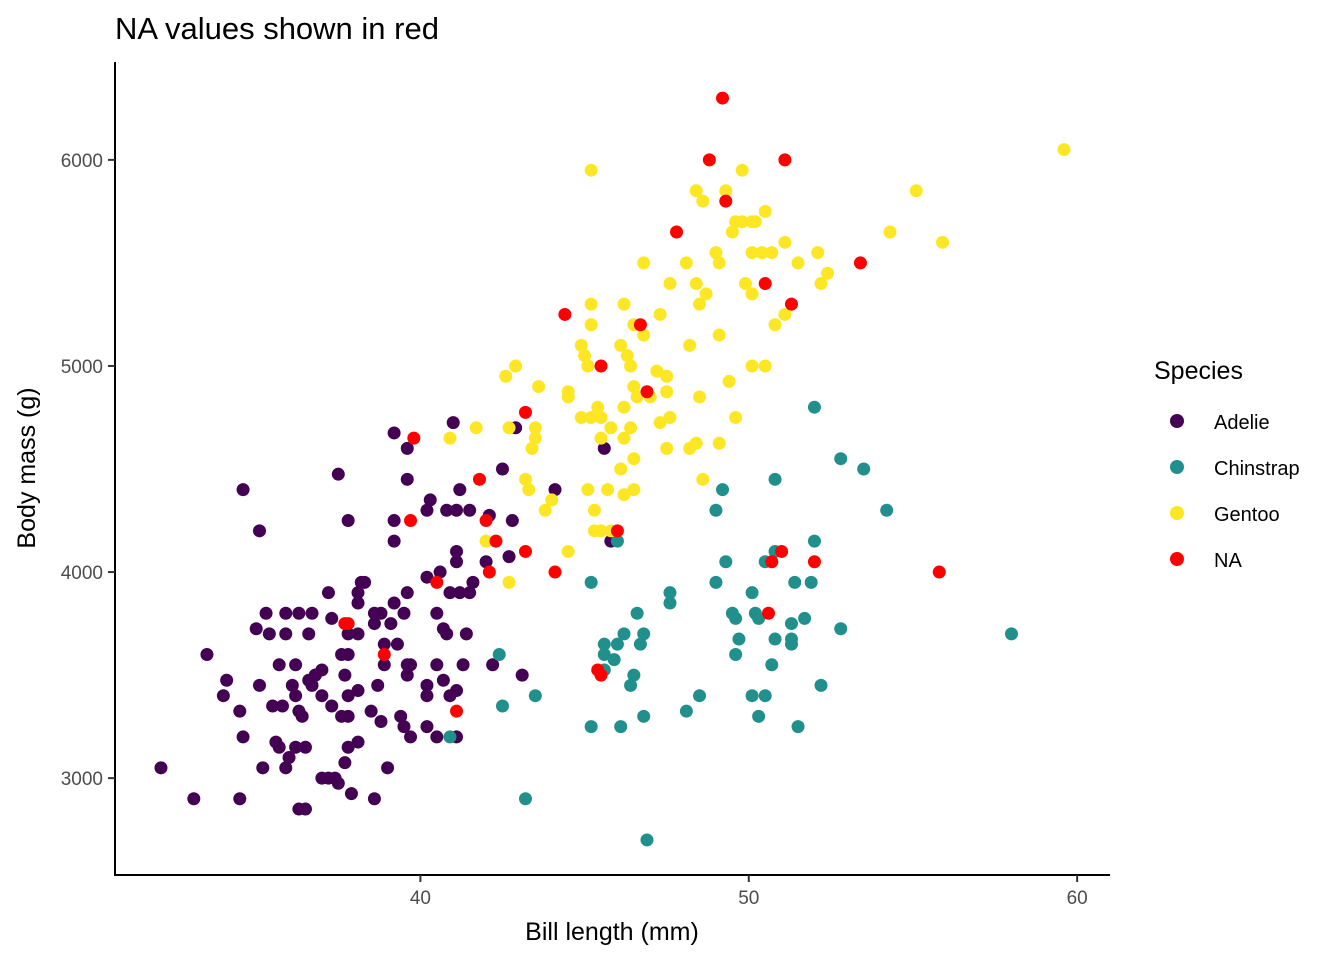 This screenshot has height=960, width=1344. I want to click on y-axis-ticks: 3000 4000 5000 6000, so click(88, 470).